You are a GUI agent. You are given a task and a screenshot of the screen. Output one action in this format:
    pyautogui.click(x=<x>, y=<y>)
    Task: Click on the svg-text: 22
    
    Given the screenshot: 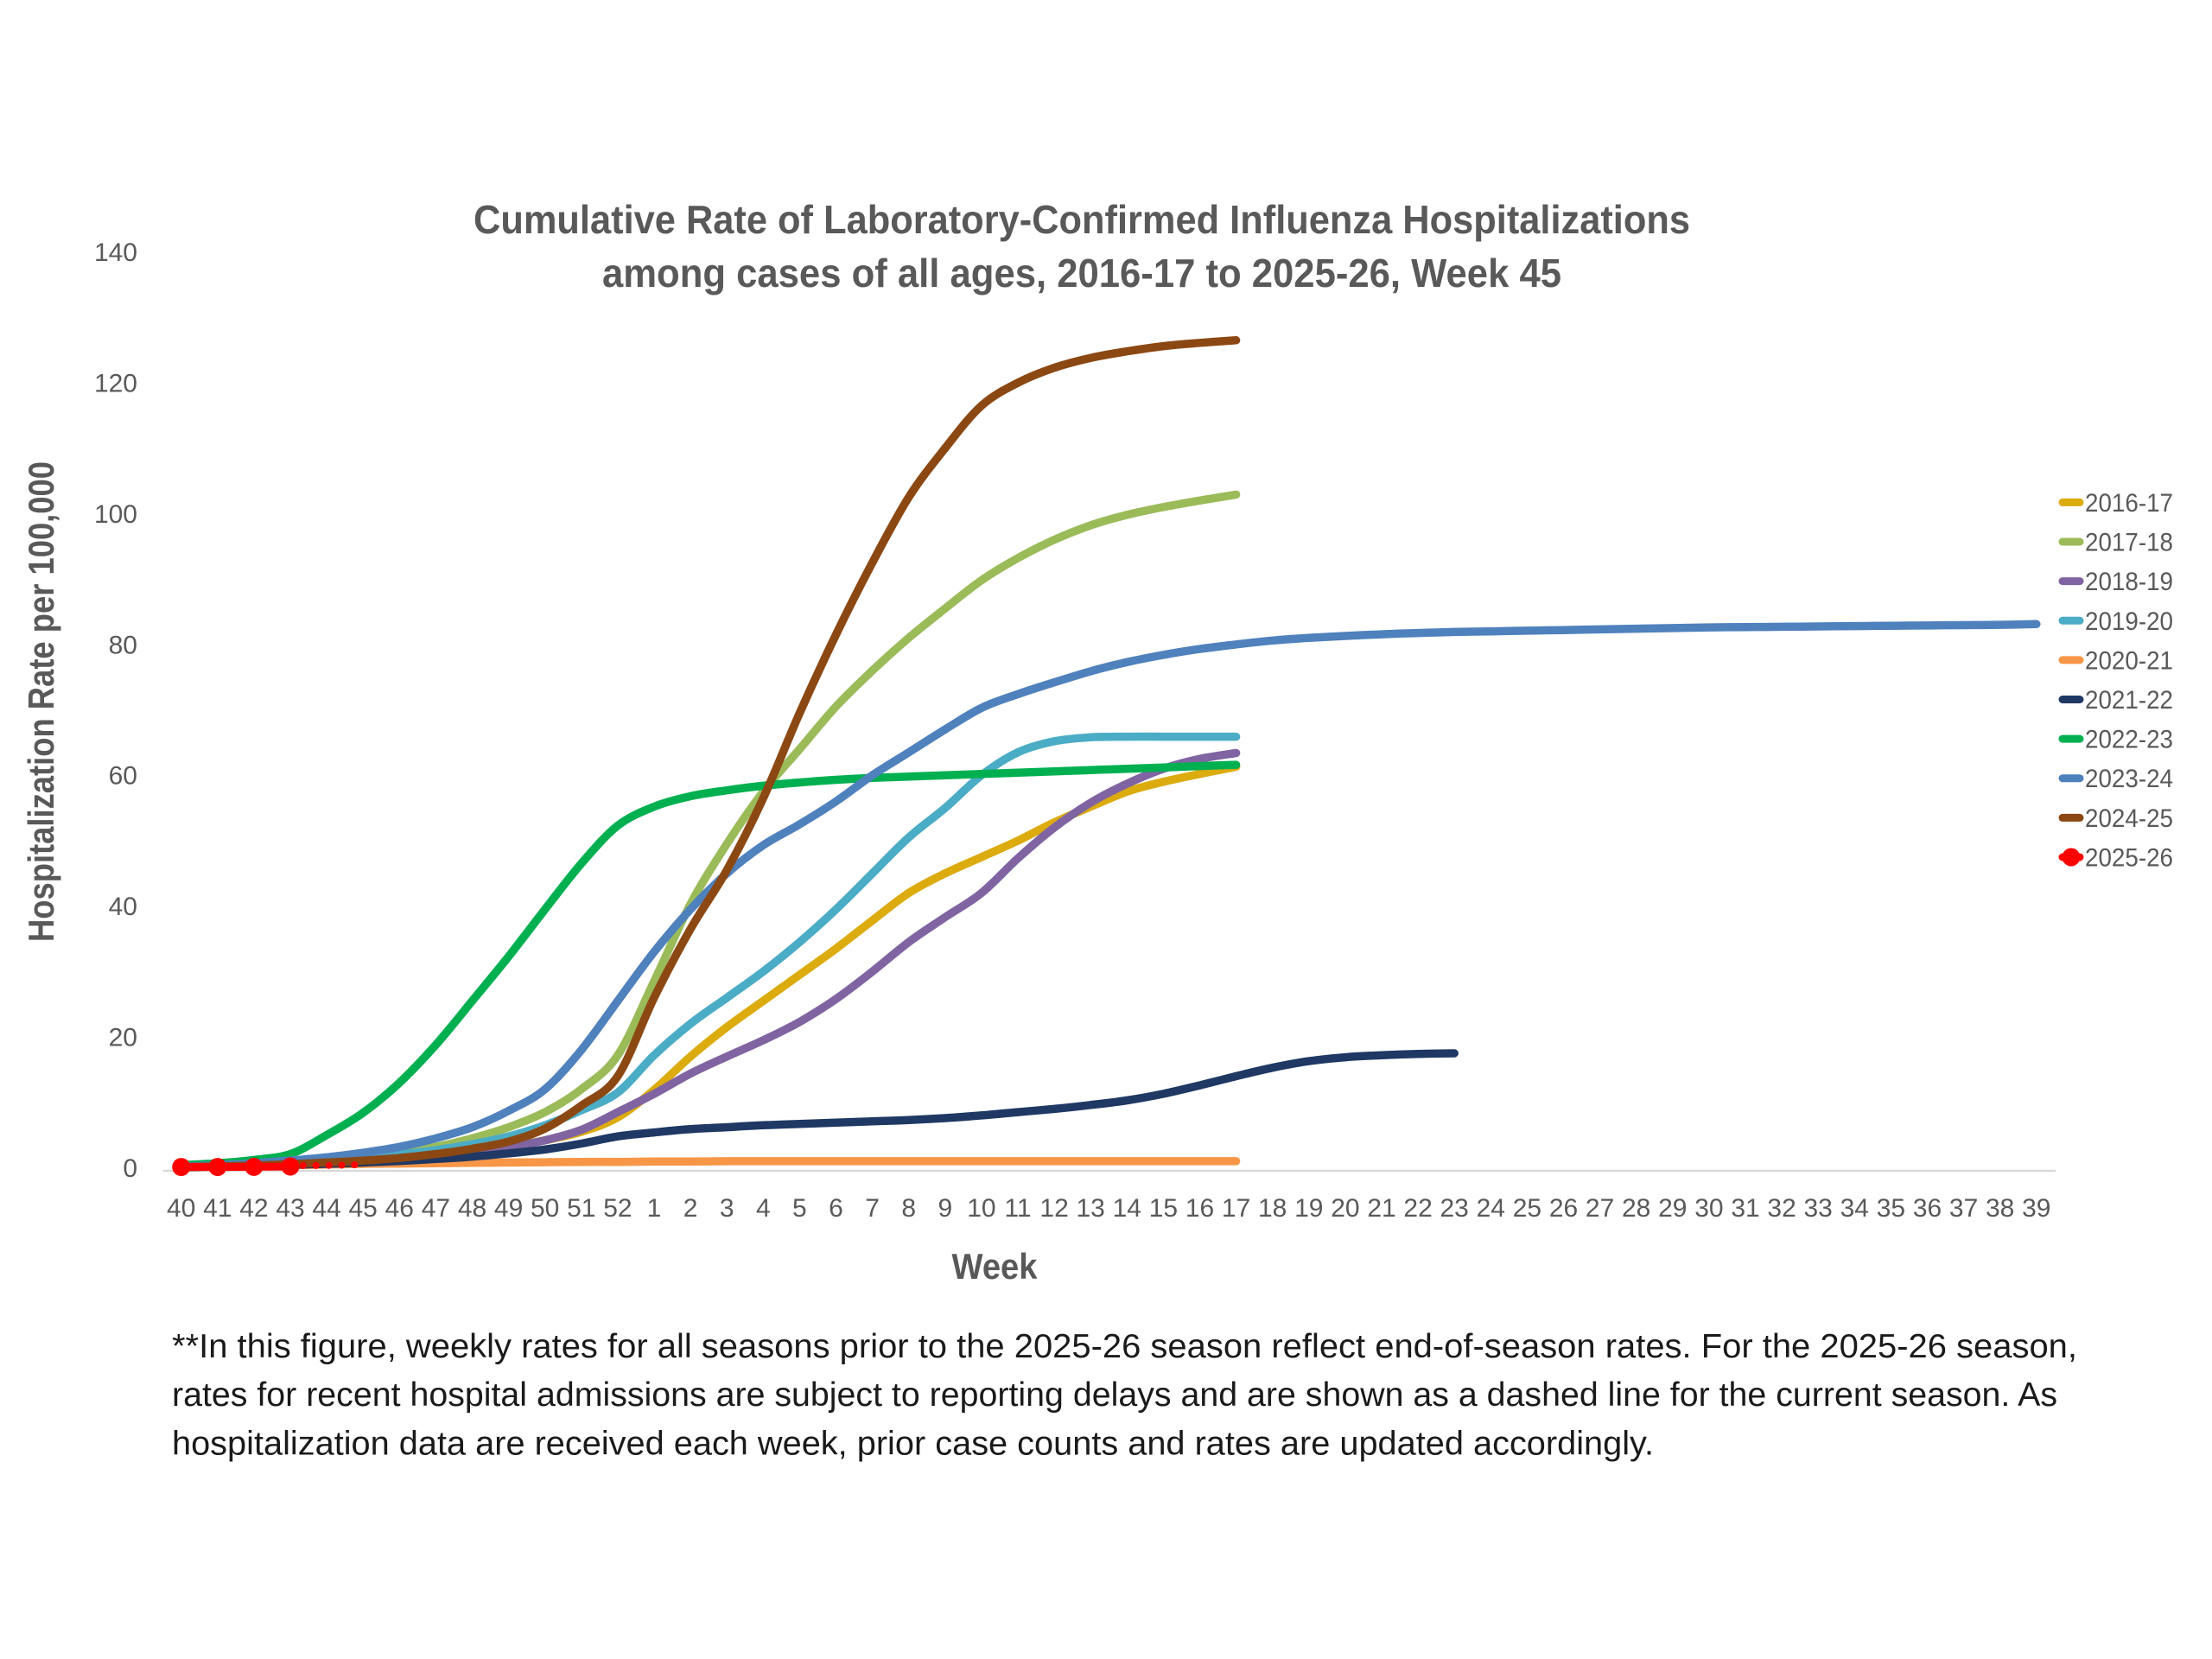 What is the action you would take?
    pyautogui.click(x=1417, y=1208)
    